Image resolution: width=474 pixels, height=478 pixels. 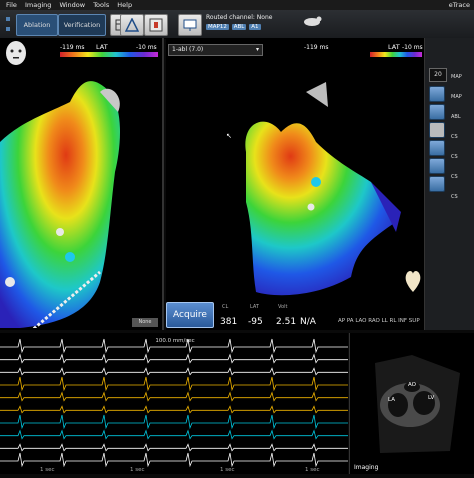 What do you see at coordinates (323, 189) in the screenshot?
I see `right-heart-map` at bounding box center [323, 189].